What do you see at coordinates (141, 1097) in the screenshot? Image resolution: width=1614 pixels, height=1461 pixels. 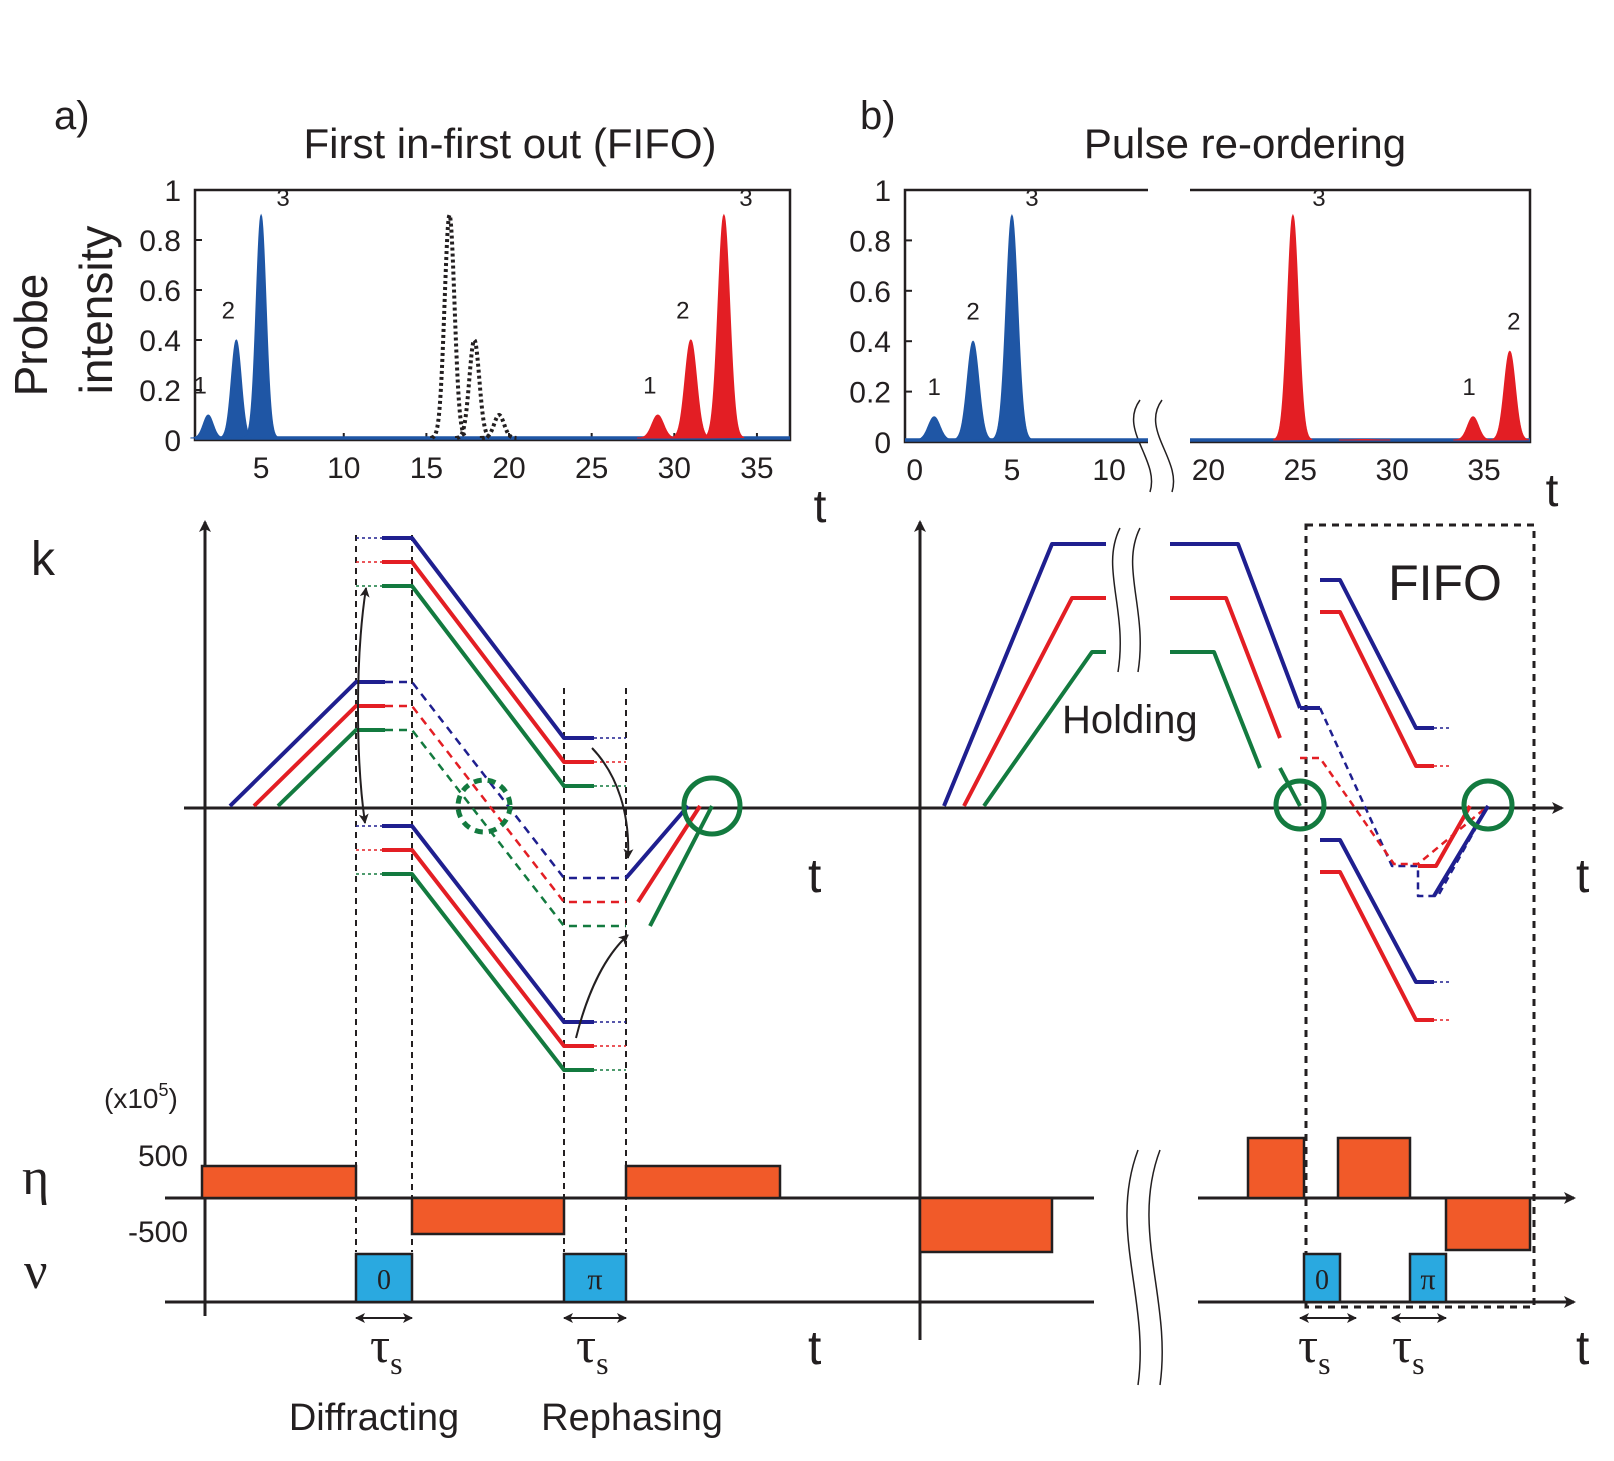 I see `scale-label: (x105)` at bounding box center [141, 1097].